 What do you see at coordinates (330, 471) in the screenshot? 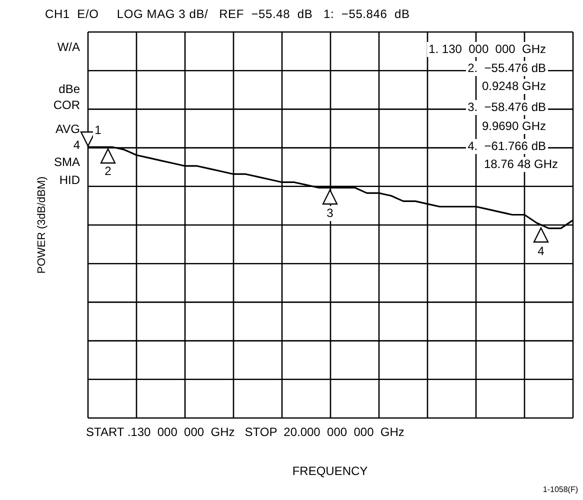
I see `x-axis-title: FREQUENCY` at bounding box center [330, 471].